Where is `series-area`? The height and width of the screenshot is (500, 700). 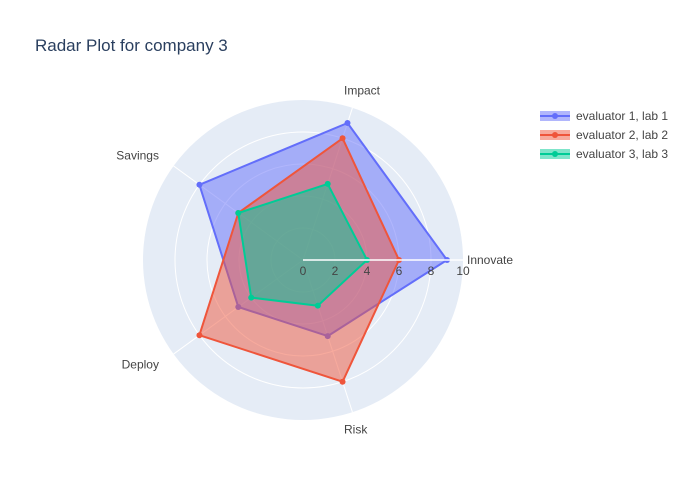 series-area is located at coordinates (302, 244).